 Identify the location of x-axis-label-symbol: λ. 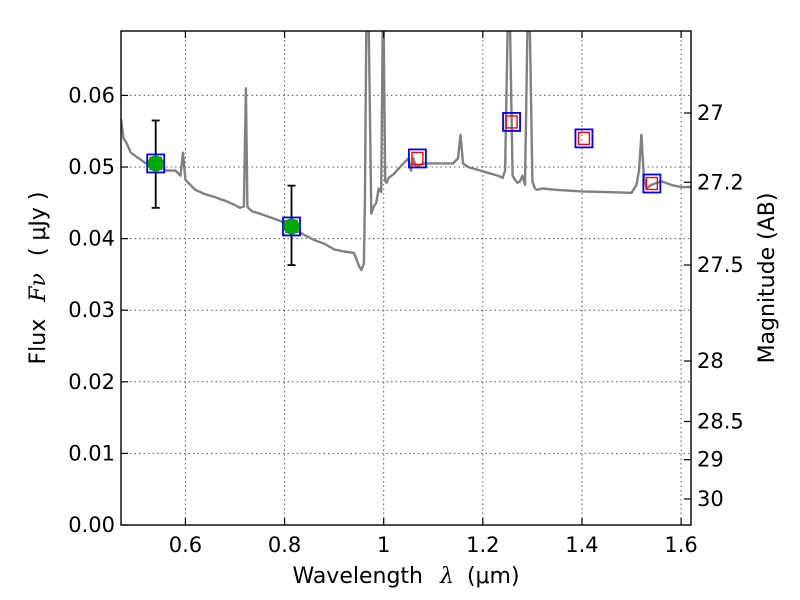
(446, 576).